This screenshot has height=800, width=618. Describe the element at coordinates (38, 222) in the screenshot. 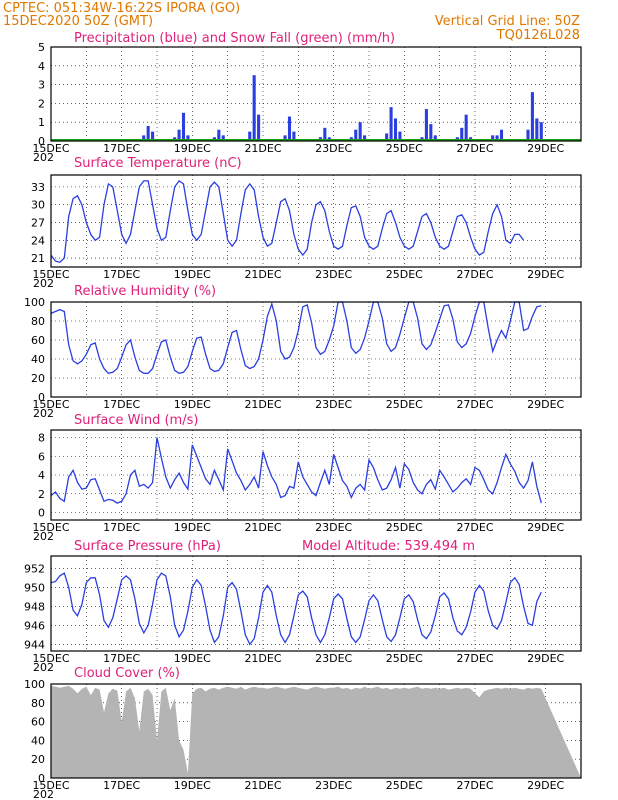

I see `temperature-ytick-label: 27` at that location.